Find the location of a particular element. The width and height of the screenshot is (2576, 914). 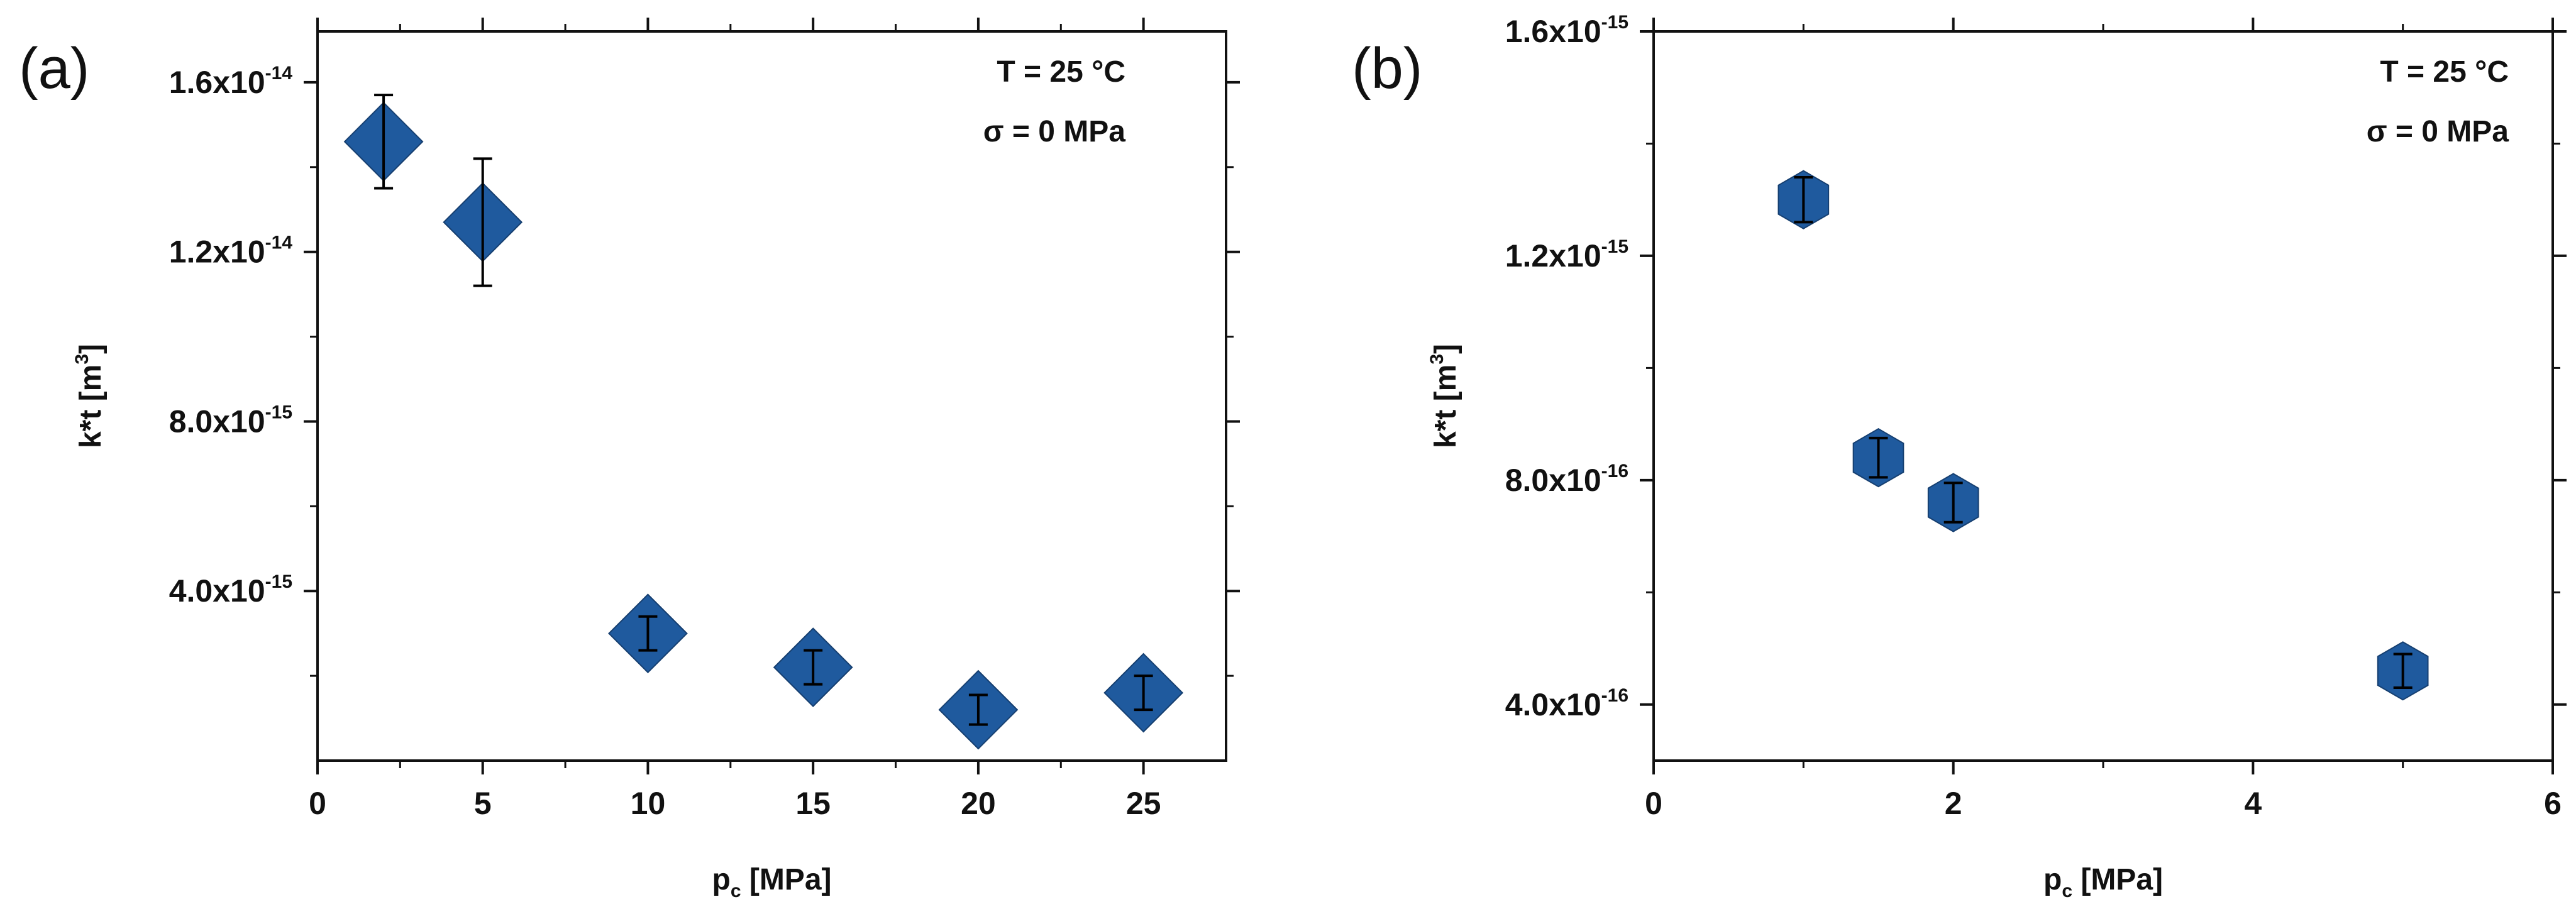

y-tick-label: 8.0x10⁻¹⁵ is located at coordinates (230, 420).